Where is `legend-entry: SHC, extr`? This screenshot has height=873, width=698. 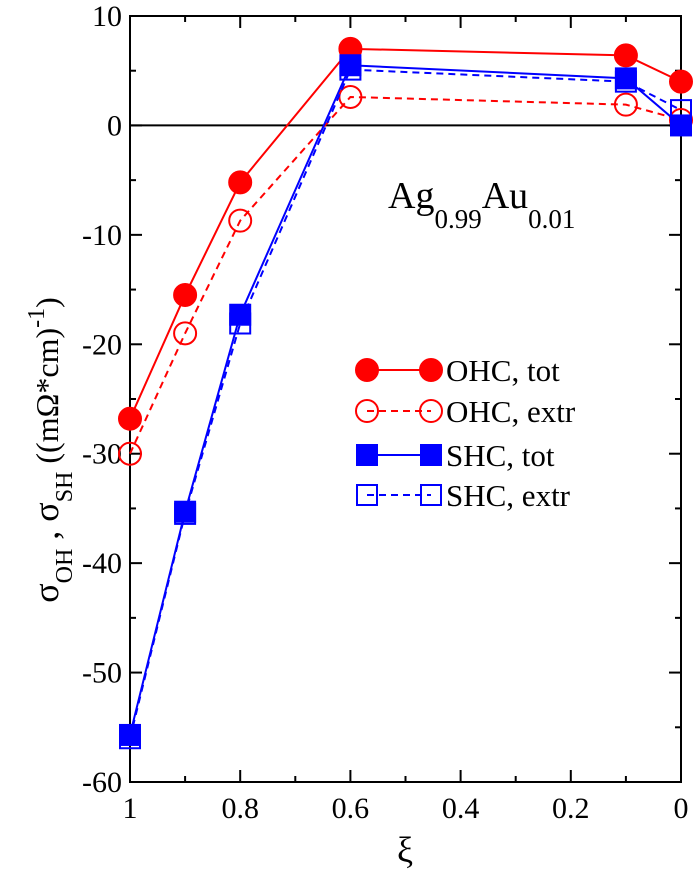 legend-entry: SHC, extr is located at coordinates (463, 495).